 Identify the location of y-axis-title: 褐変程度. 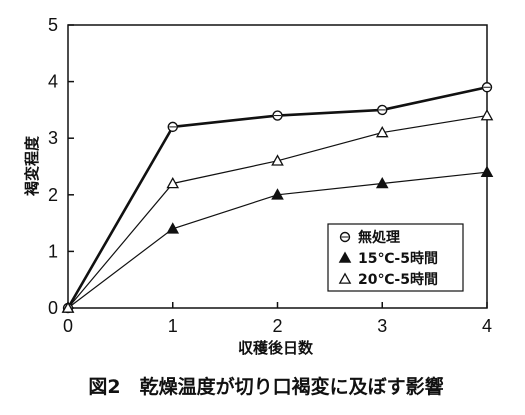
(32, 166).